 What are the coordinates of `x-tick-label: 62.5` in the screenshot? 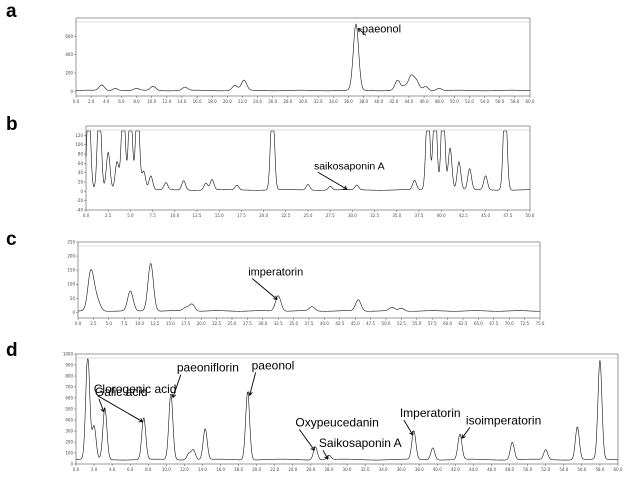 It's located at (463, 323).